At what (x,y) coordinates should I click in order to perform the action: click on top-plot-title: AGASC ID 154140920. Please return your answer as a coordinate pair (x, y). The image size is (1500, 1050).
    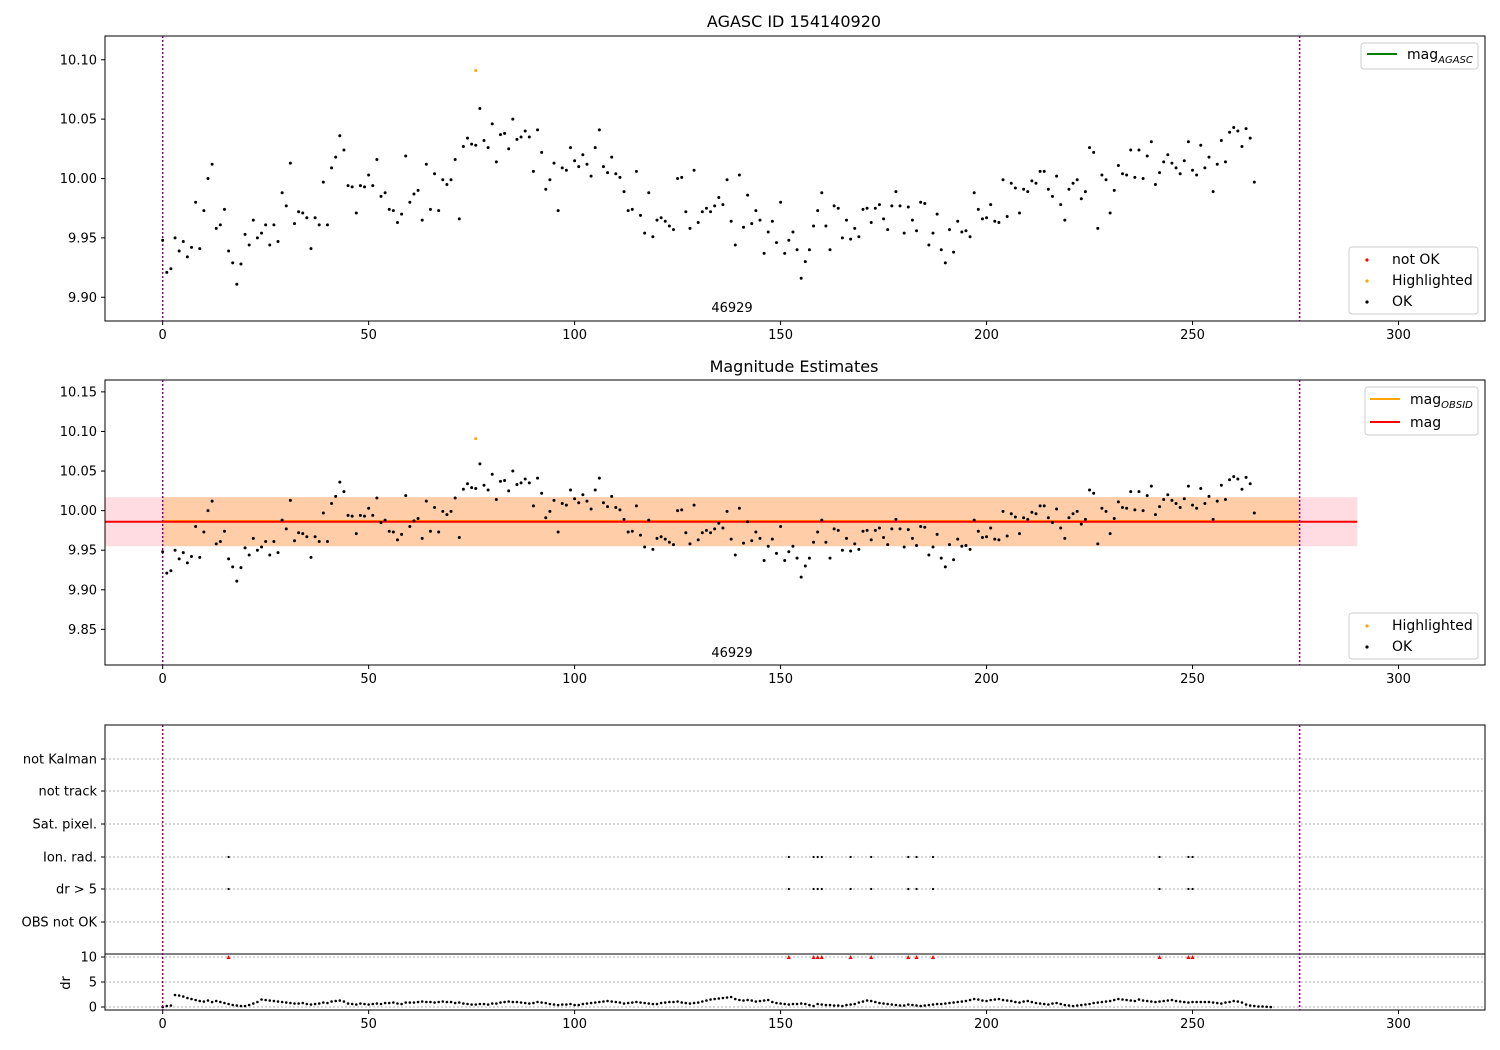
    Looking at the image, I should click on (794, 21).